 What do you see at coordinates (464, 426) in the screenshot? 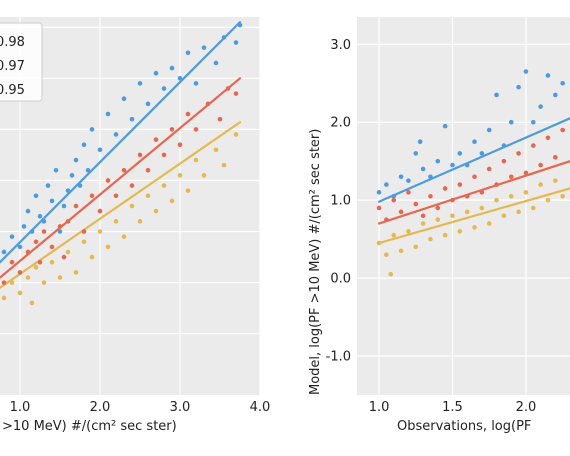
I see `right-x-axis-label: Observations, log(PF` at bounding box center [464, 426].